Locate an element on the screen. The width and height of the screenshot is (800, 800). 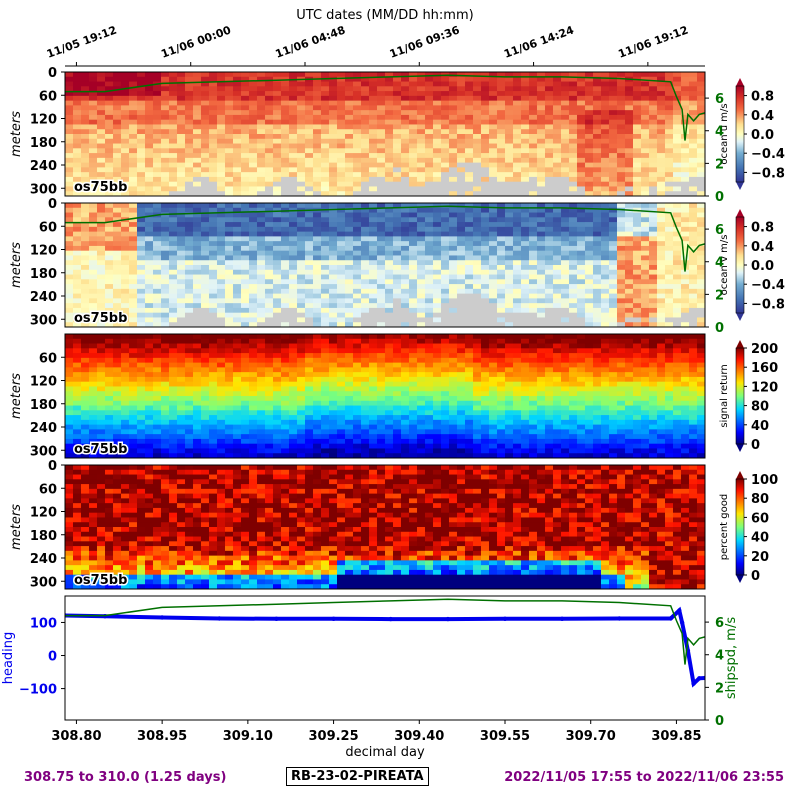
top-axis-tick-label: 11/05 19:12 is located at coordinates (81, 41).